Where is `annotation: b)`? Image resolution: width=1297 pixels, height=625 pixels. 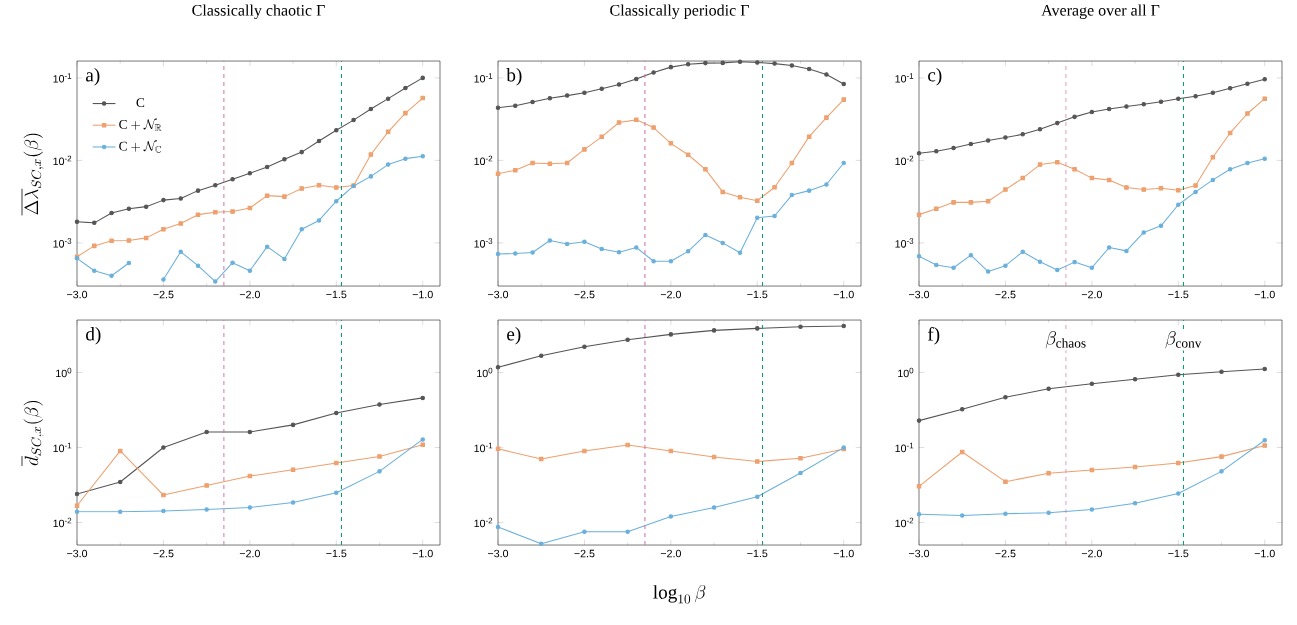
annotation: b) is located at coordinates (514, 76).